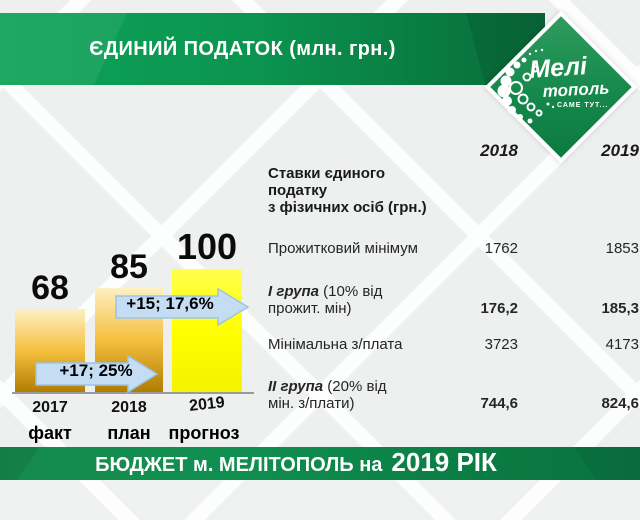  I want to click on logo-flowers-icon, so click(526, 86).